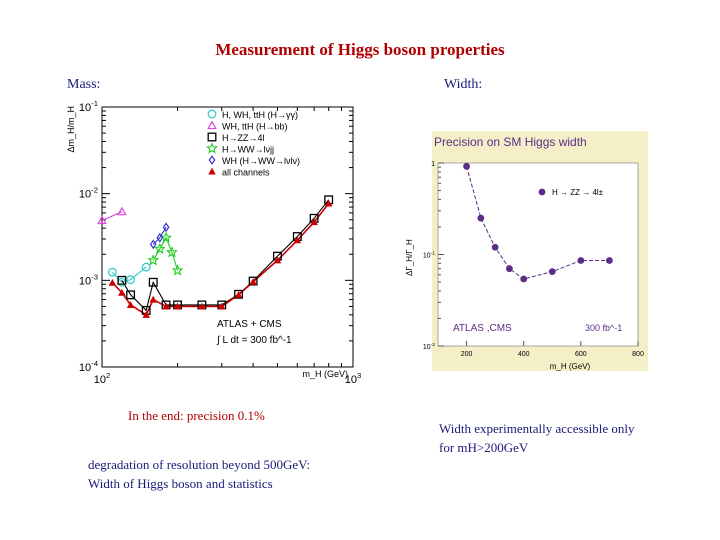  I want to click on width-legend-label: H → ZZ → 4l±, so click(578, 192).